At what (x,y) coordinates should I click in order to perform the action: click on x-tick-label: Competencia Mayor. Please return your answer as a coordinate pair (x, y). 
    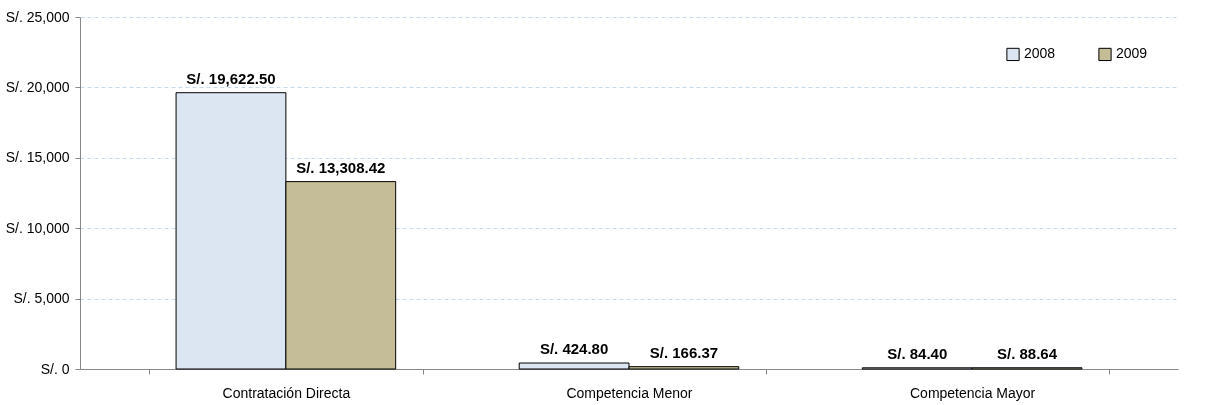
    Looking at the image, I should click on (972, 392).